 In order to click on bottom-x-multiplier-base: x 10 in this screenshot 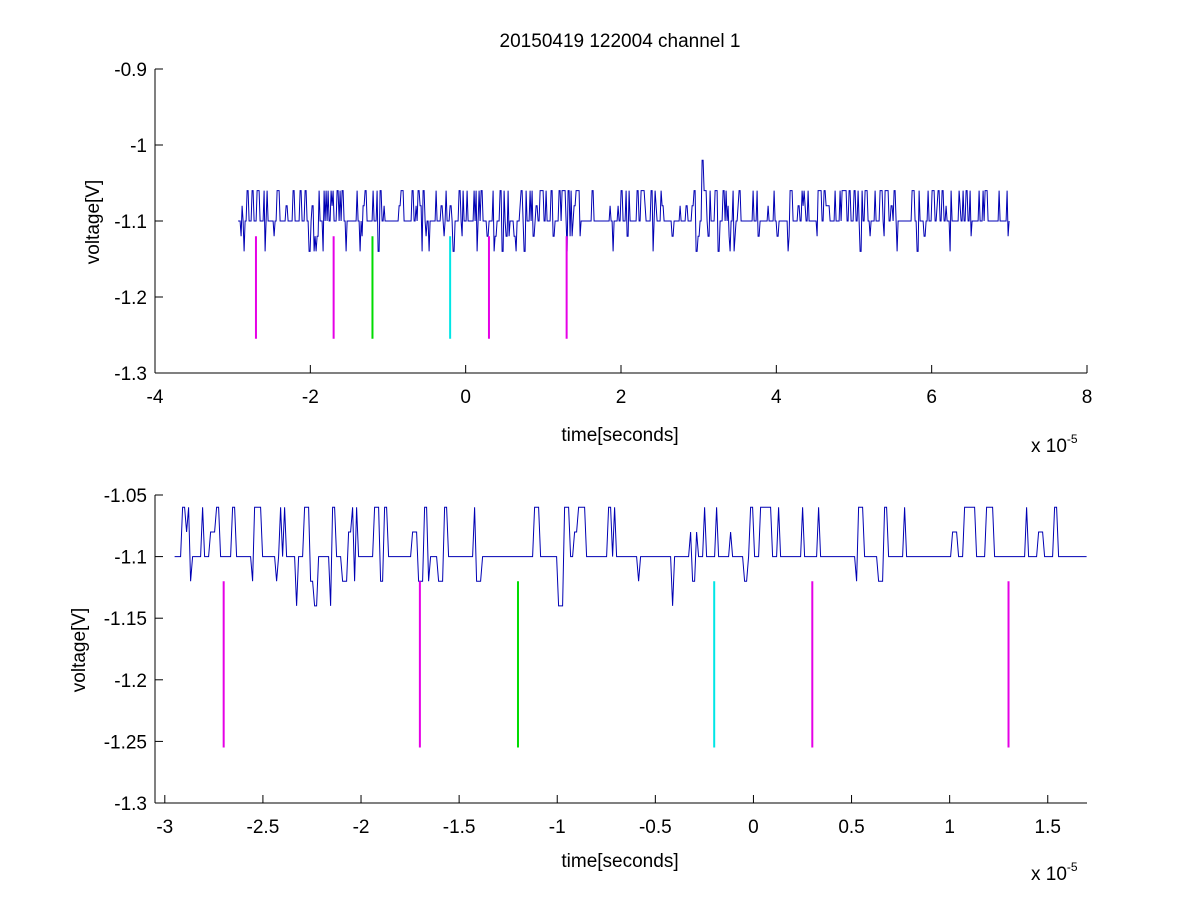, I will do `click(1049, 874)`.